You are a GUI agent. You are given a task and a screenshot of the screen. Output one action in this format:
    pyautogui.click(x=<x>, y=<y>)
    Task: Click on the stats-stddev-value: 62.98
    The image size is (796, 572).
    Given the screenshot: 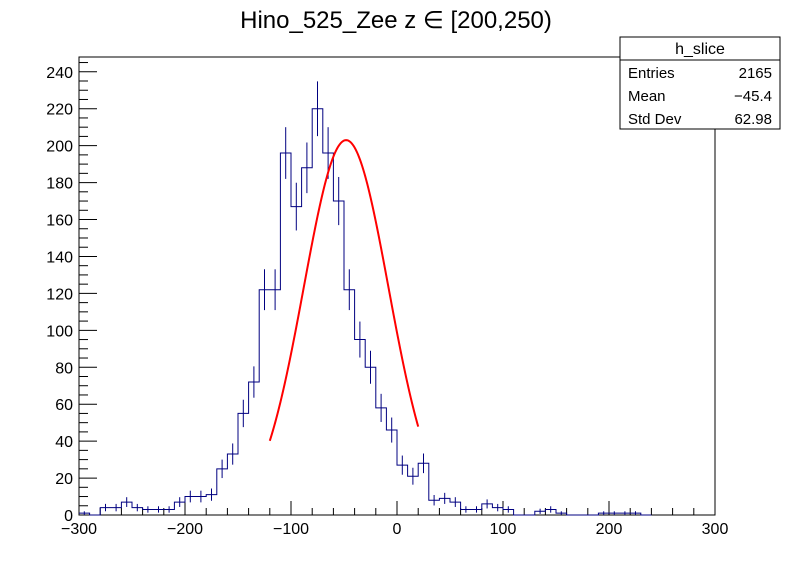 What is the action you would take?
    pyautogui.click(x=753, y=119)
    